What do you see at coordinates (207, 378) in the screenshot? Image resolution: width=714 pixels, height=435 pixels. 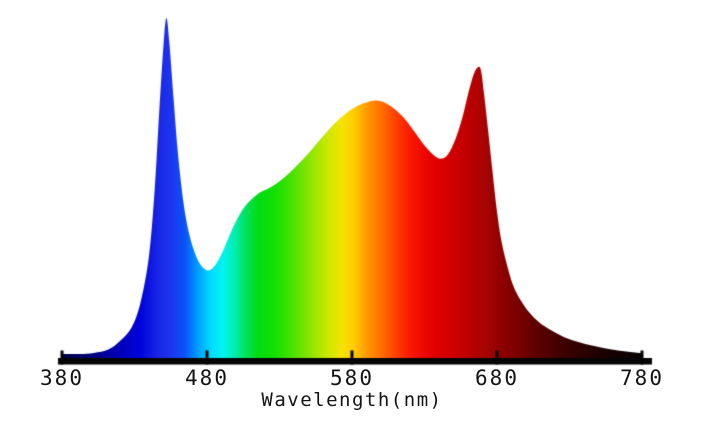 I see `x-tick-label-480: 480` at bounding box center [207, 378].